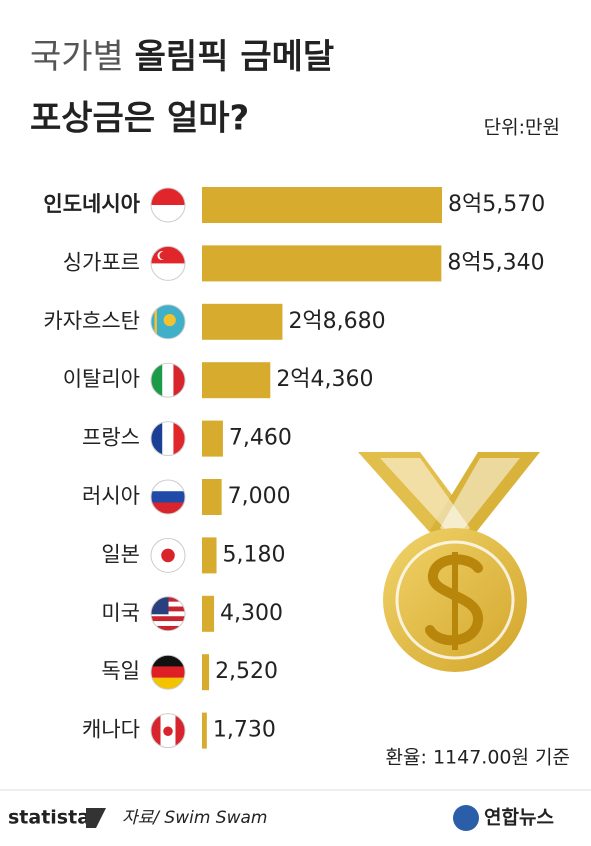 Image resolution: width=591 pixels, height=846 pixels. What do you see at coordinates (120, 554) in the screenshot?
I see `category-label: 일본` at bounding box center [120, 554].